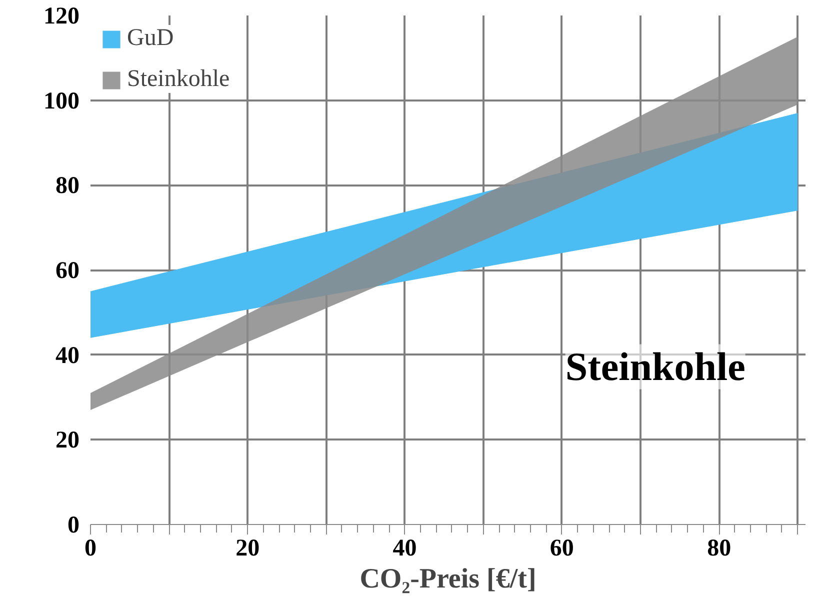 Image resolution: width=815 pixels, height=614 pixels. What do you see at coordinates (150, 38) in the screenshot?
I see `legend-label: GuD` at bounding box center [150, 38].